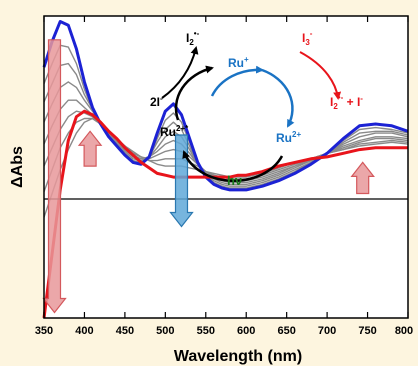 This screenshot has width=418, height=366. Describe the element at coordinates (125, 331) in the screenshot. I see `x-tick-label: 450` at that location.